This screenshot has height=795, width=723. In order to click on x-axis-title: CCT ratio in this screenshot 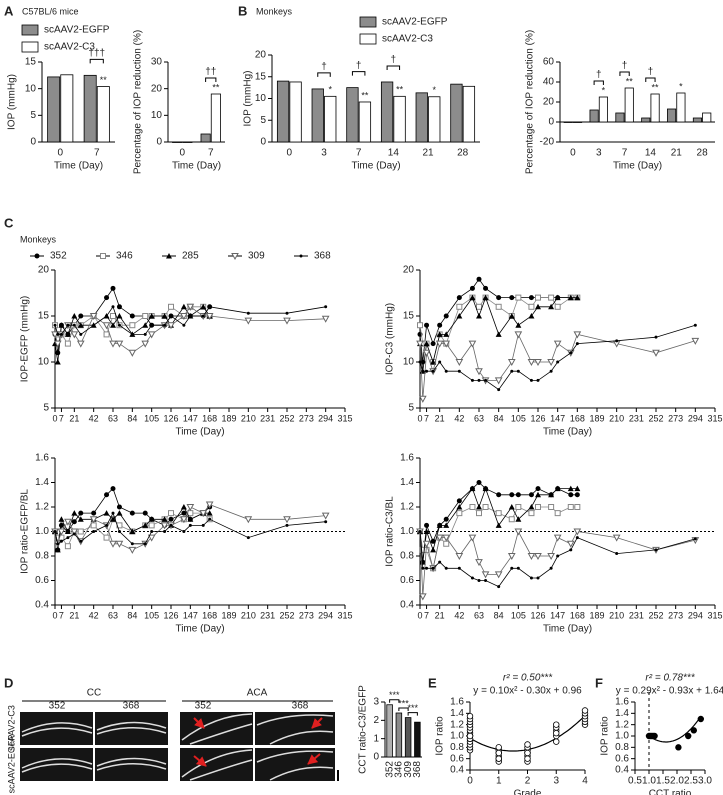, I will do `click(670, 792)`.